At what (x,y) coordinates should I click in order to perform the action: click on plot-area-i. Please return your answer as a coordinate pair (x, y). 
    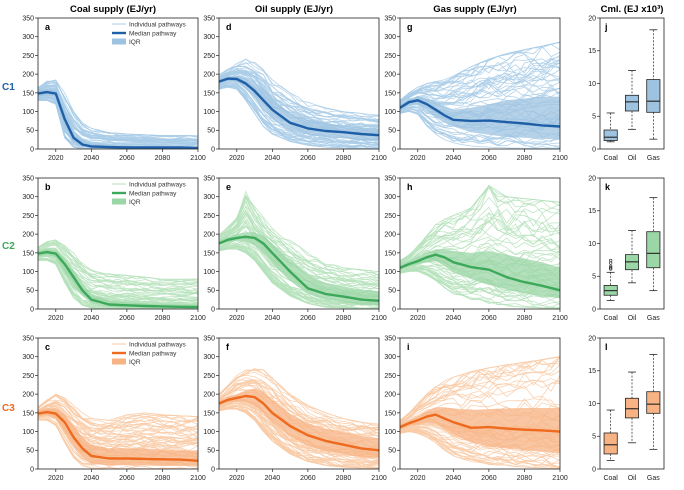
    Looking at the image, I should click on (480, 412).